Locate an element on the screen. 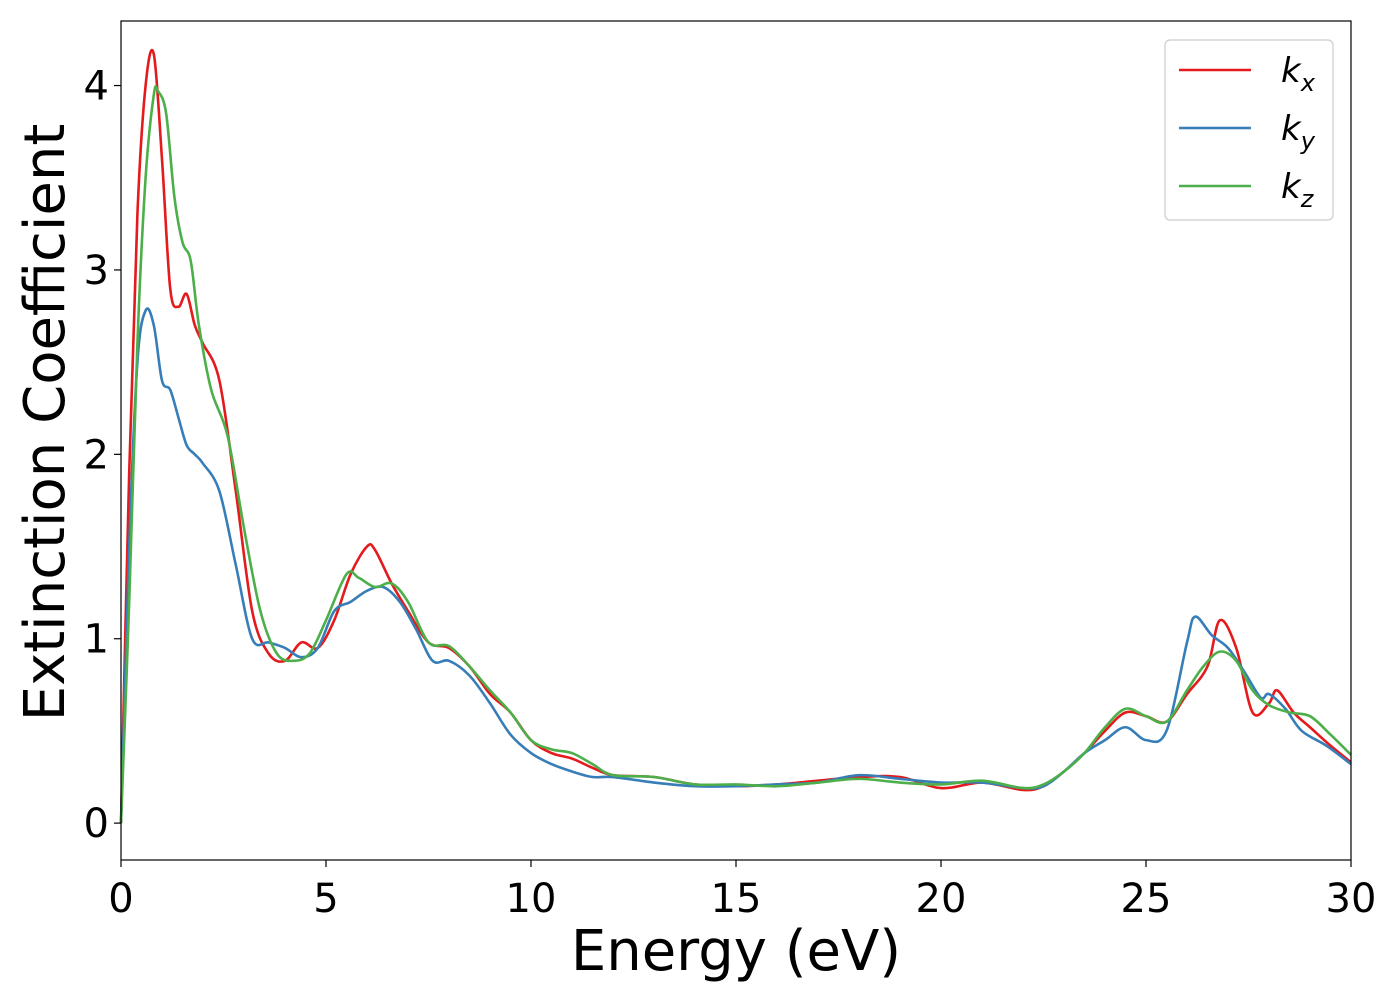 The height and width of the screenshot is (1000, 1400). x-tick-label: 25 is located at coordinates (1146, 899).